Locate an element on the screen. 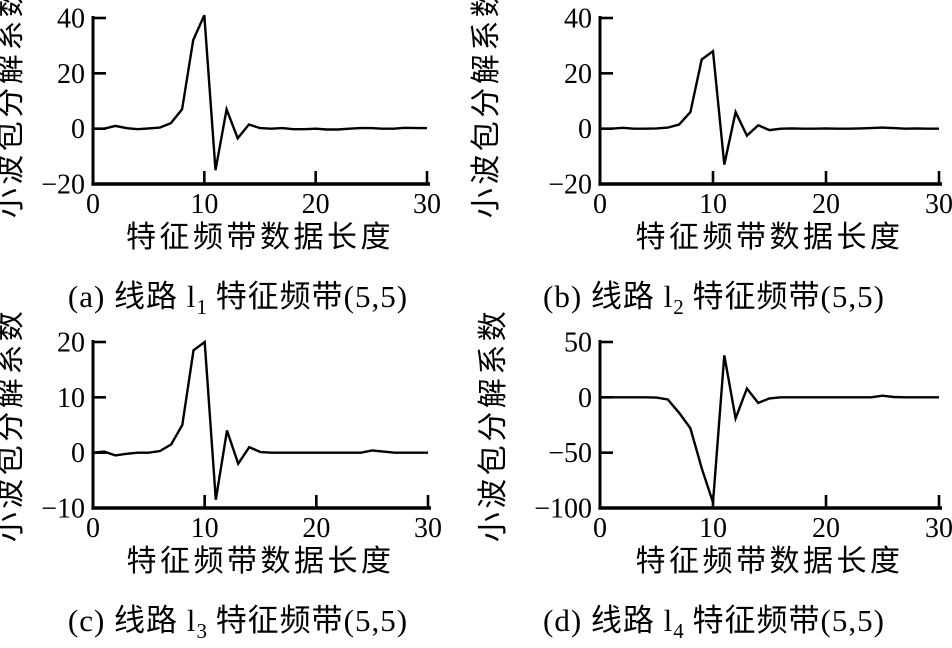 Image resolution: width=952 pixels, height=648 pixels. chart-c-caption: (c) 线路 l3 特征频带(5,5) is located at coordinates (238, 619).